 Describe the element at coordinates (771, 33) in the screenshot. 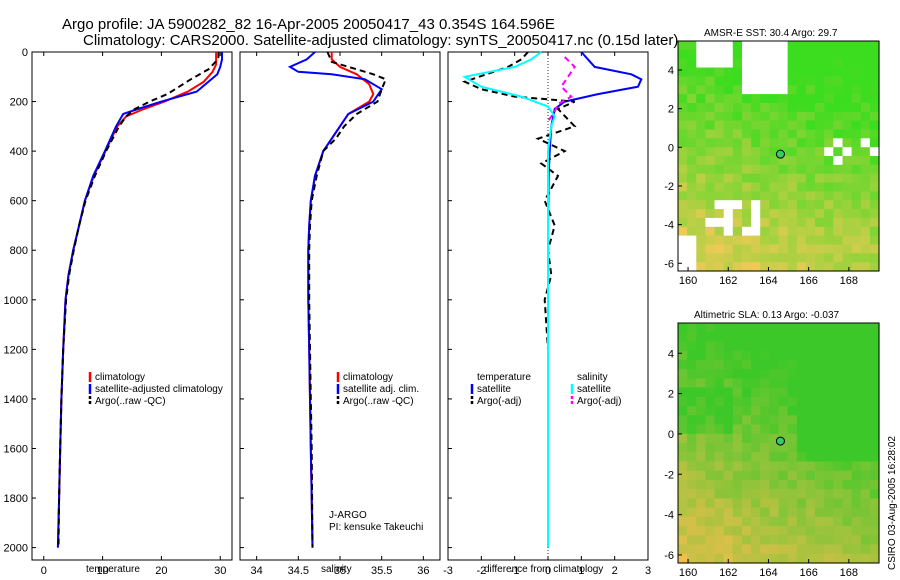

I see `sst-map-title: AMSR-E SST: 30.4 Argo: 29.7` at that location.